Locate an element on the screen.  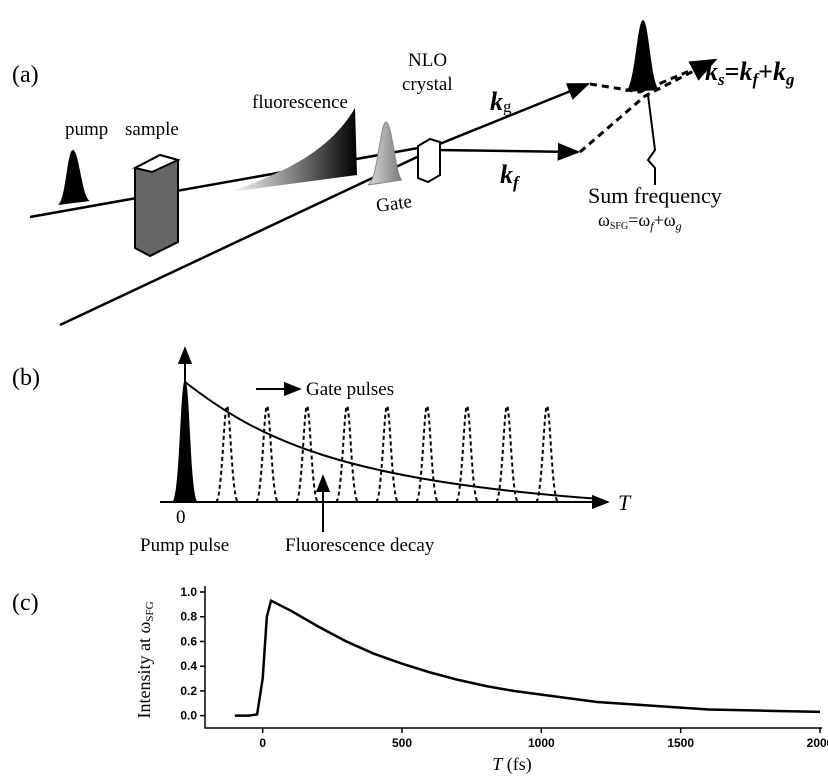
kf: kf is located at coordinates (510, 176).